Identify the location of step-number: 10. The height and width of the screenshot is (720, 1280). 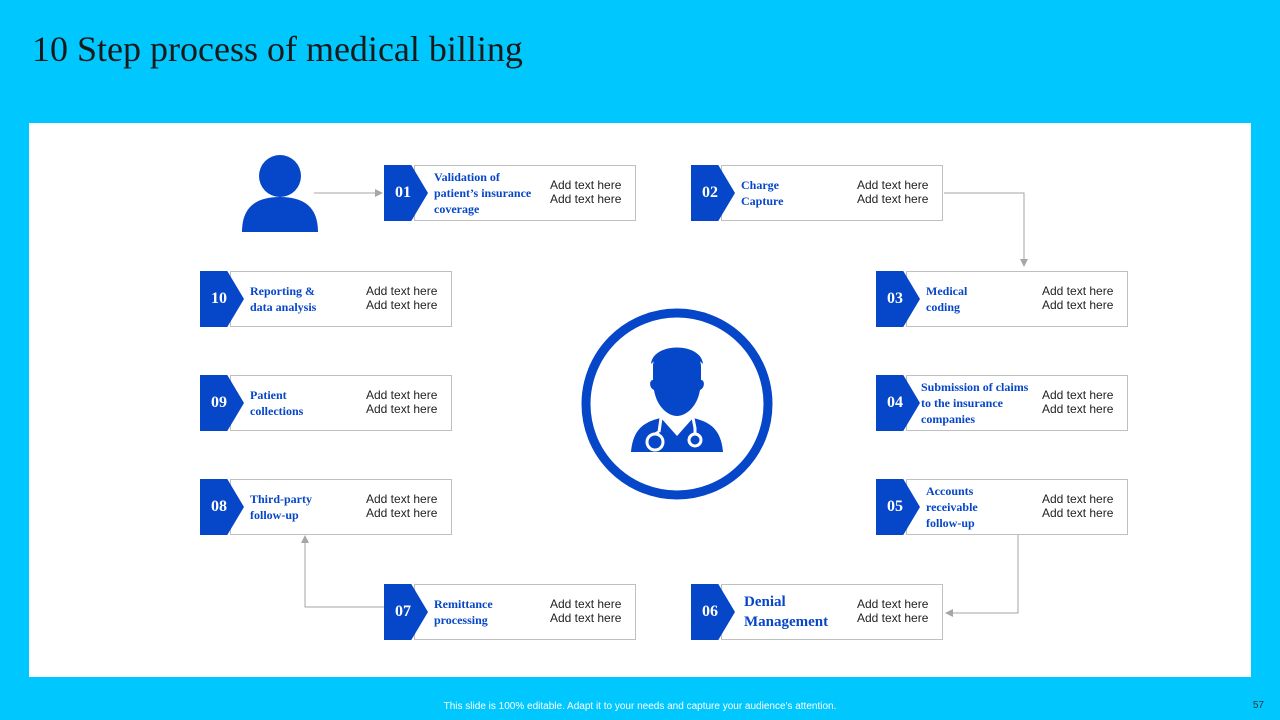
(219, 298).